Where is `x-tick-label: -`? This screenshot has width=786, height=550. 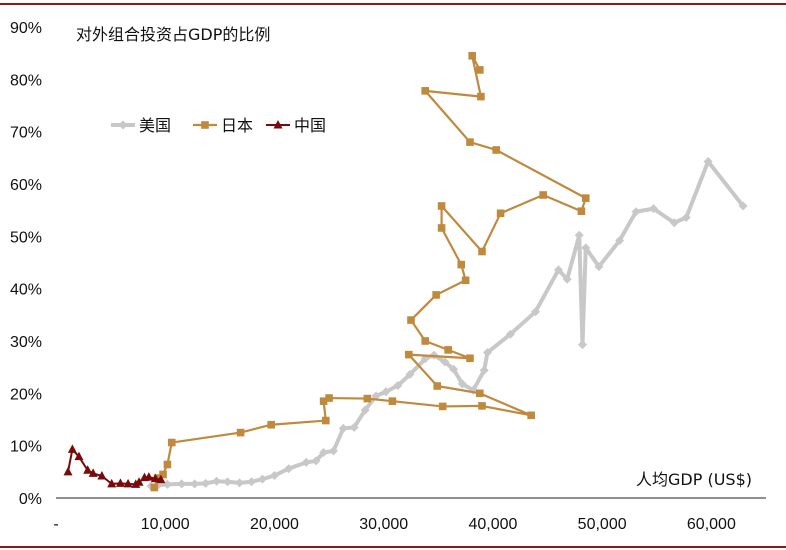 x-tick-label: - is located at coordinates (55, 524).